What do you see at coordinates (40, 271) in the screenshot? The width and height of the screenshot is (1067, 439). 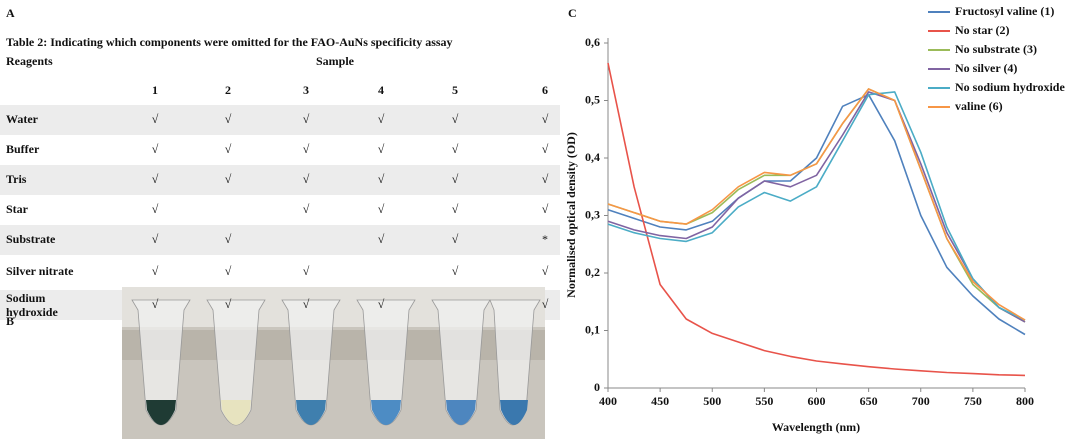 I see `row-label: Silver nitrate` at bounding box center [40, 271].